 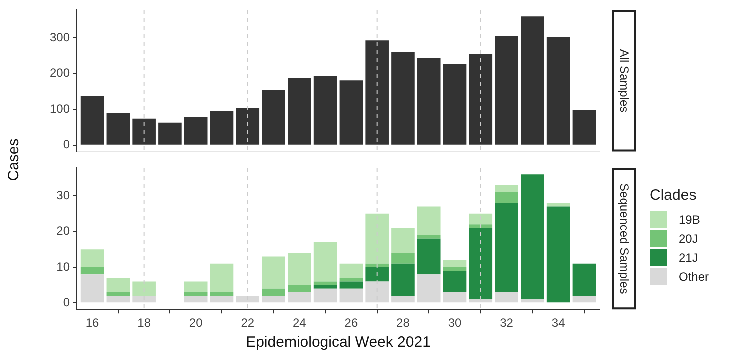 What do you see at coordinates (63, 195) in the screenshot?
I see `y-tick-label: 30` at bounding box center [63, 195].